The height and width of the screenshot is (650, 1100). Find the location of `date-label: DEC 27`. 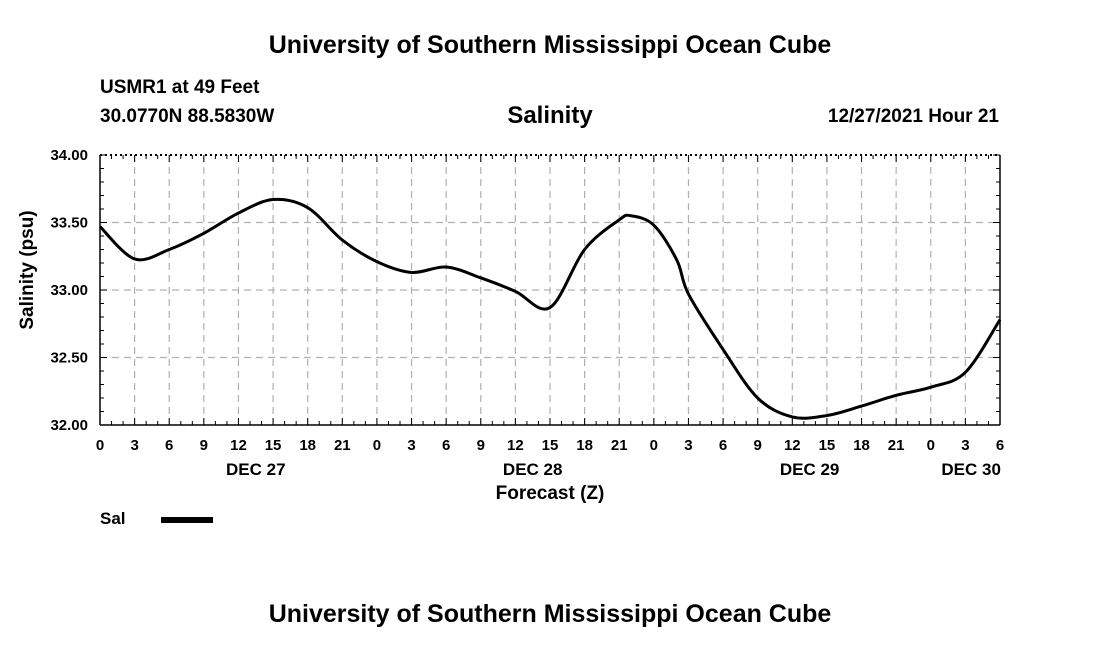

date-label: DEC 27 is located at coordinates (256, 469).